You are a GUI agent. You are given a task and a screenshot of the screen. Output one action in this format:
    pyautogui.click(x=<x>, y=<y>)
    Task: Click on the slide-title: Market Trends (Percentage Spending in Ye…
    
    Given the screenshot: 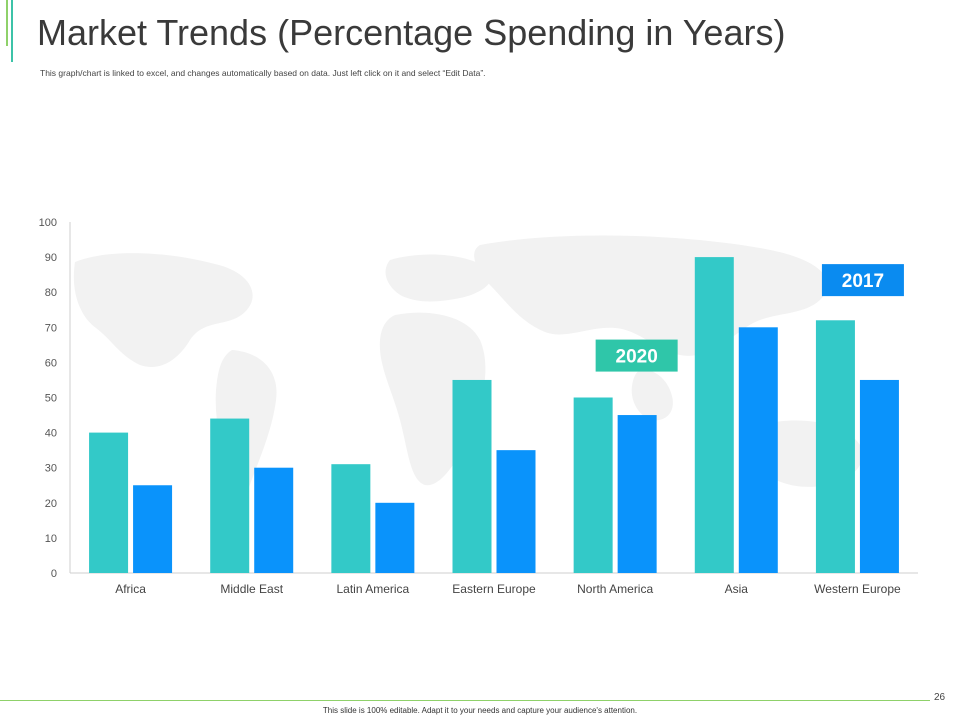 What is the action you would take?
    pyautogui.click(x=411, y=32)
    